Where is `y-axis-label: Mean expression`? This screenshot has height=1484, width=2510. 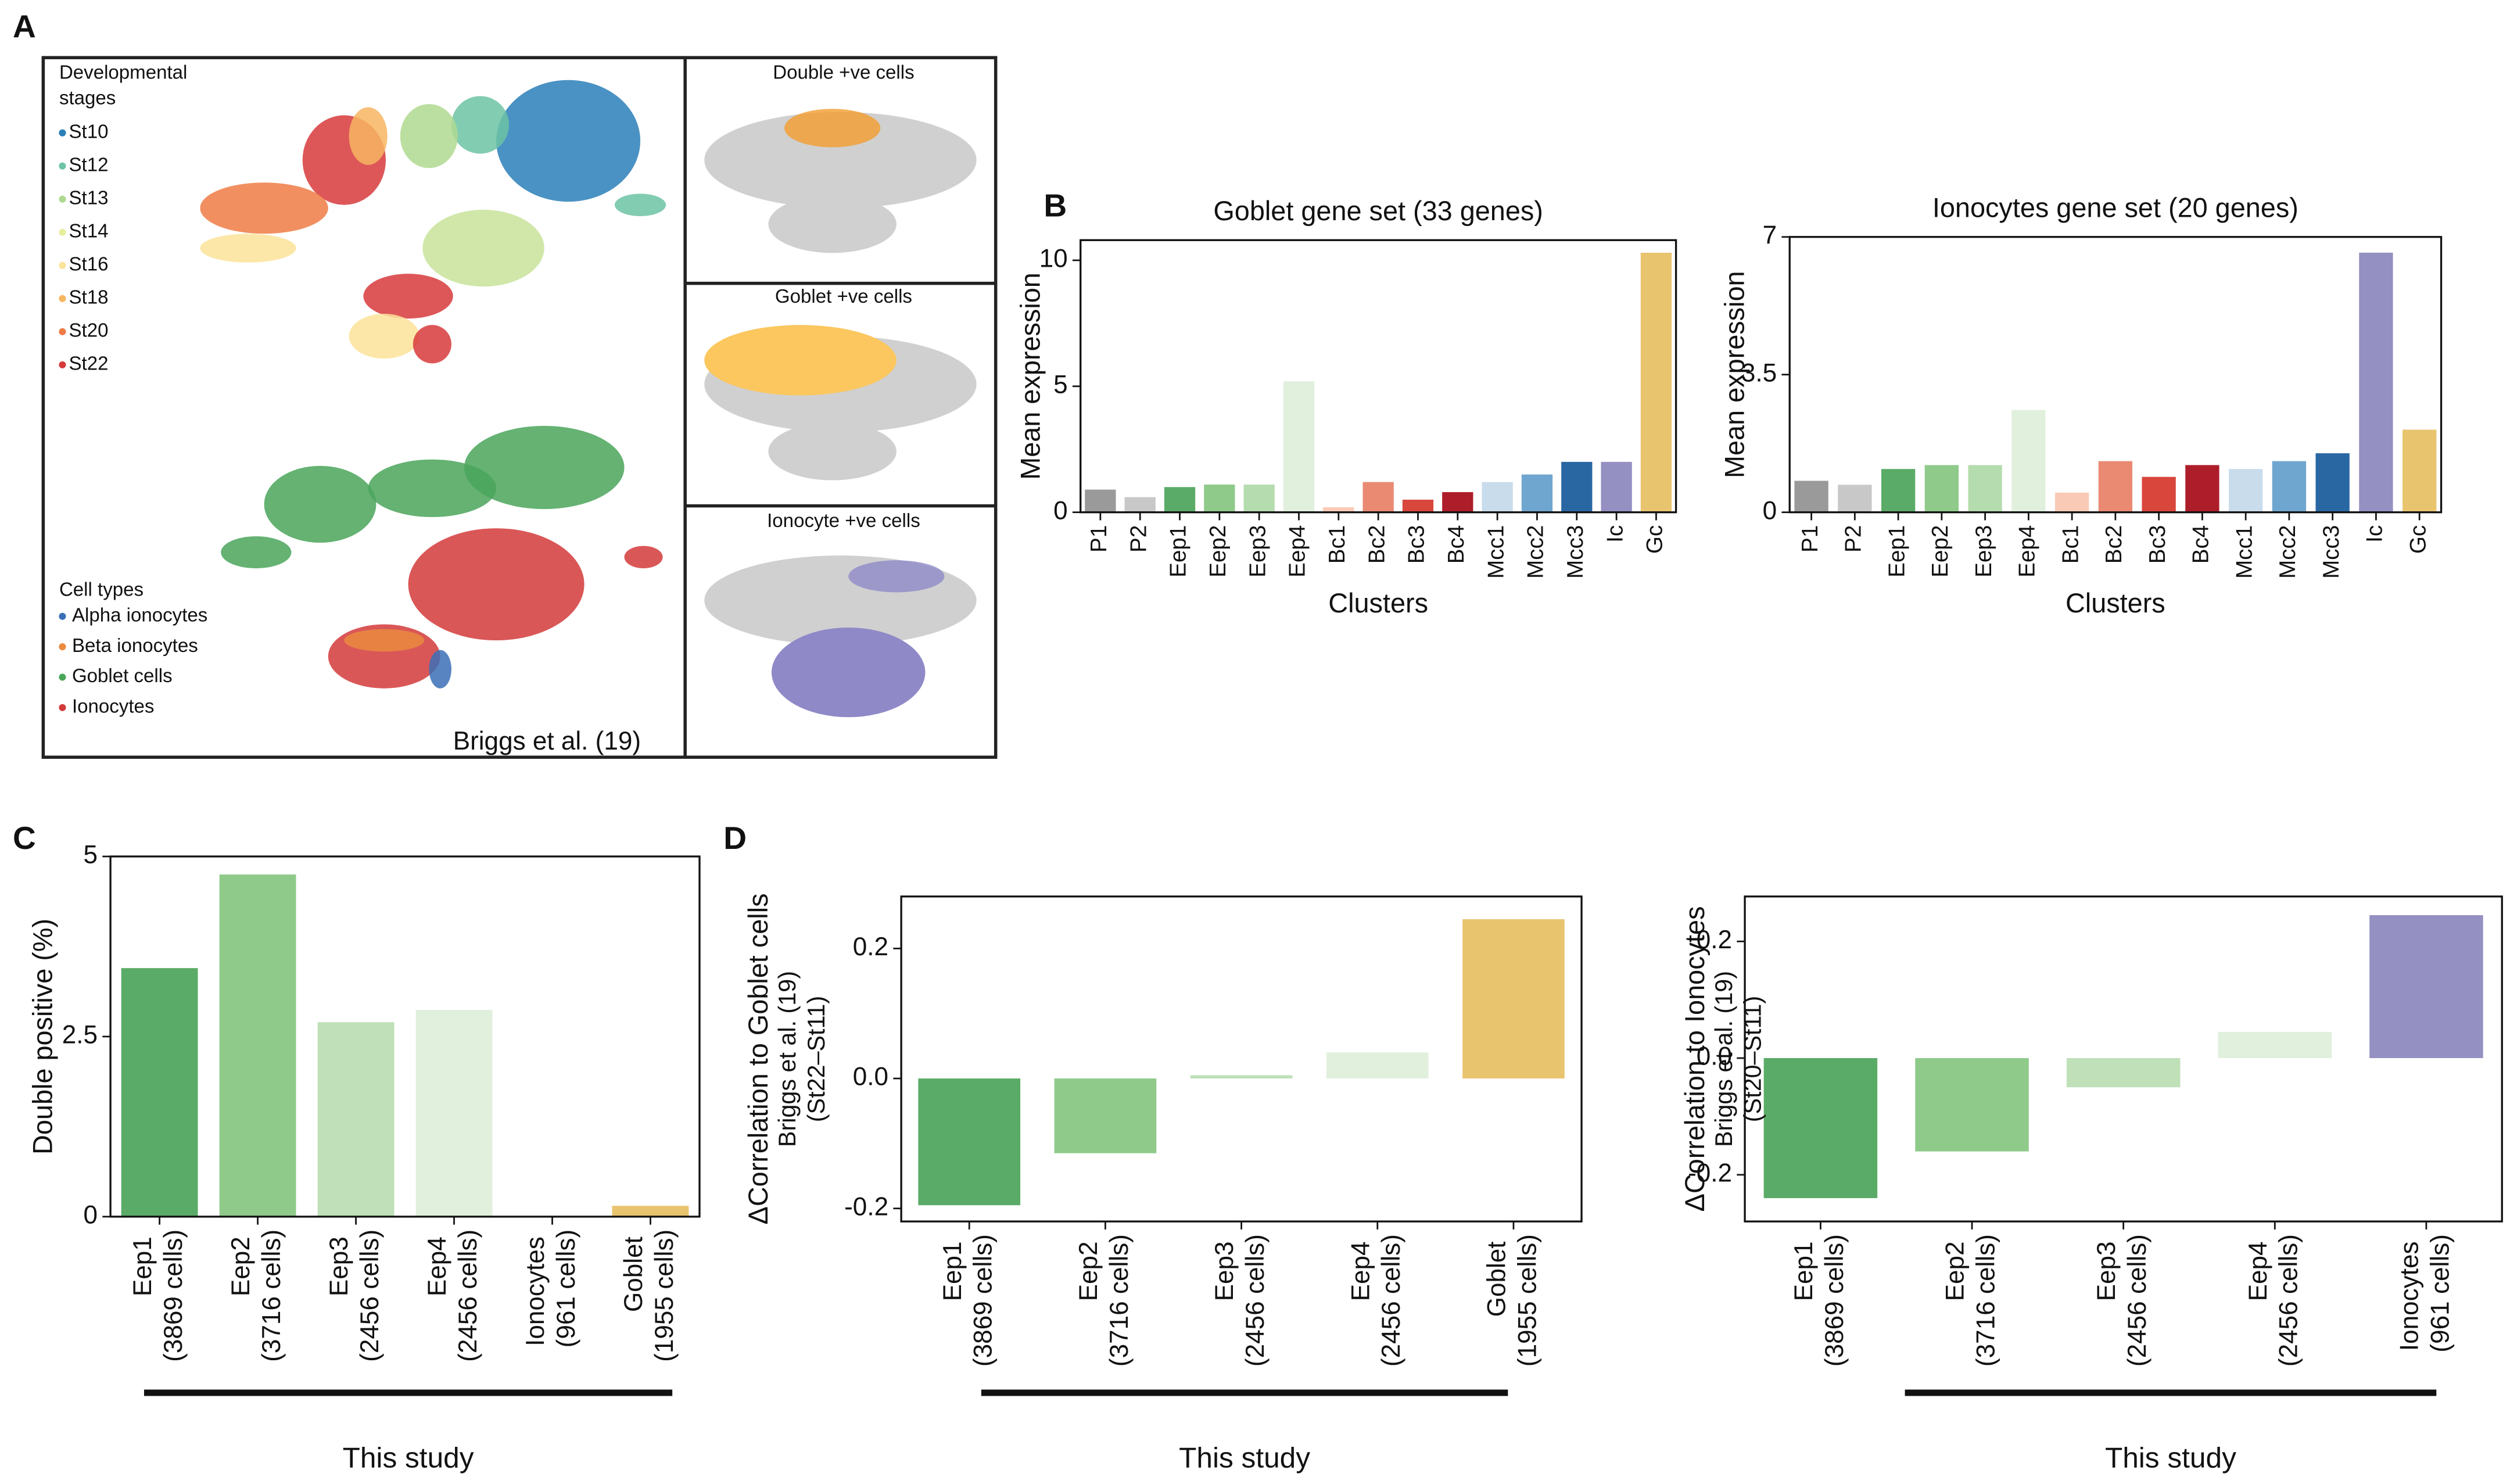
y-axis-label: Mean expression is located at coordinates (1030, 376).